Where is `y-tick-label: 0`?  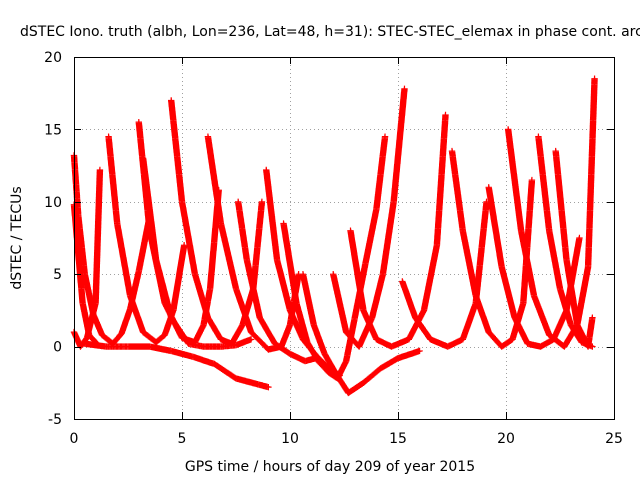
y-tick-label: 0 is located at coordinates (57, 348).